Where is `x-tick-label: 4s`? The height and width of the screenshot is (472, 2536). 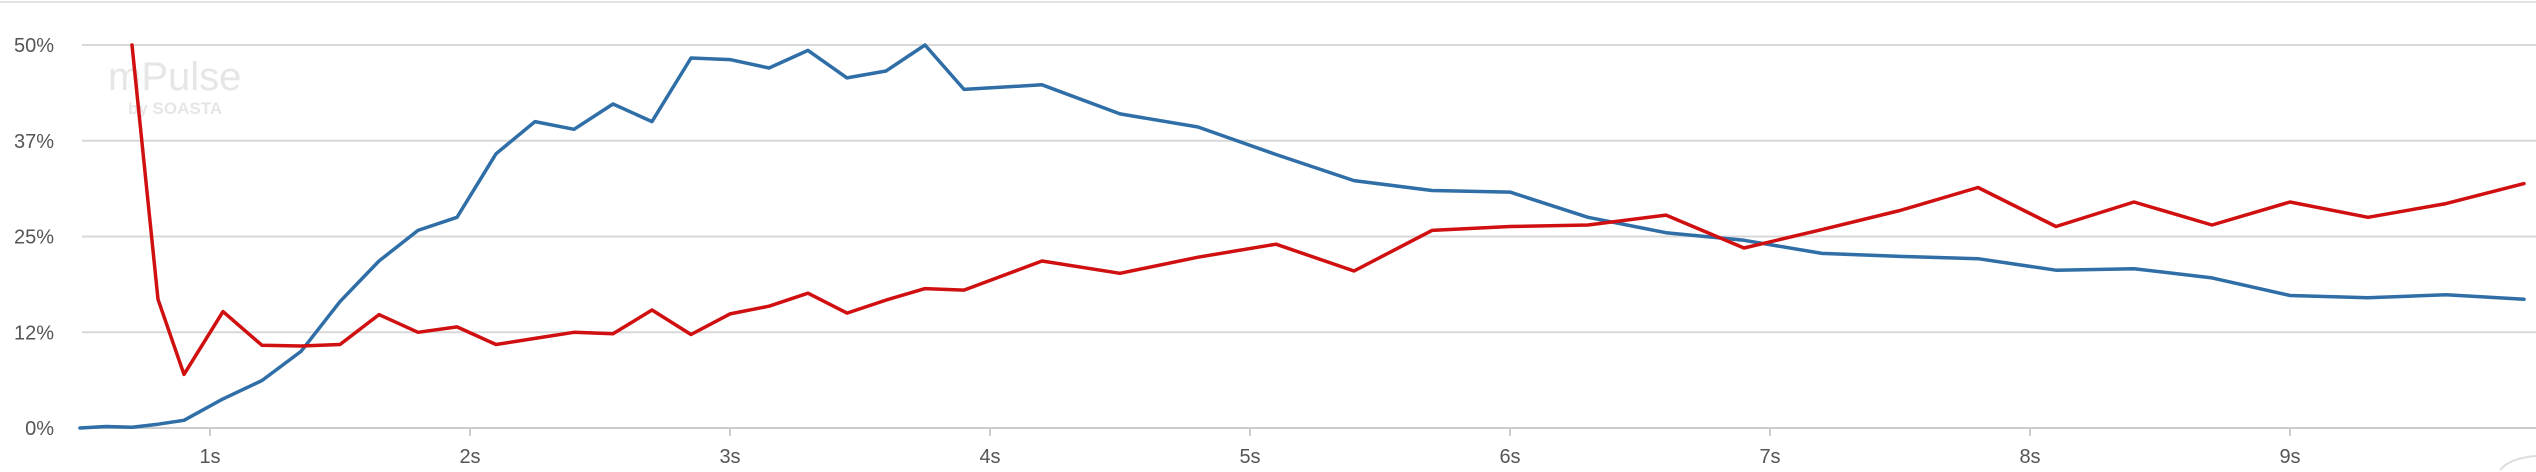
x-tick-label: 4s is located at coordinates (989, 457).